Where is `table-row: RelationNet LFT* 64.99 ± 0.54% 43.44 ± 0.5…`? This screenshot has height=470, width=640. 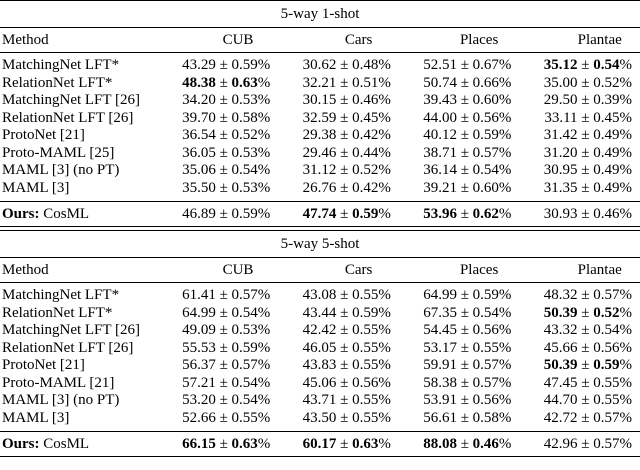
table-row: RelationNet LFT* 64.99 ± 0.54% 43.44 ± 0.5… is located at coordinates (320, 314).